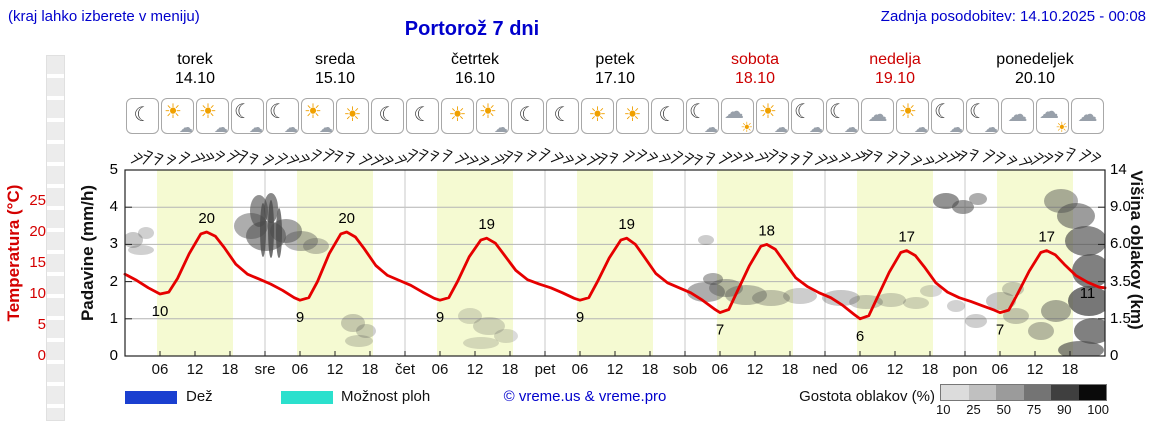 This screenshot has width=1152, height=443. Describe the element at coordinates (37, 262) in the screenshot. I see `axis-tick: 15` at that location.